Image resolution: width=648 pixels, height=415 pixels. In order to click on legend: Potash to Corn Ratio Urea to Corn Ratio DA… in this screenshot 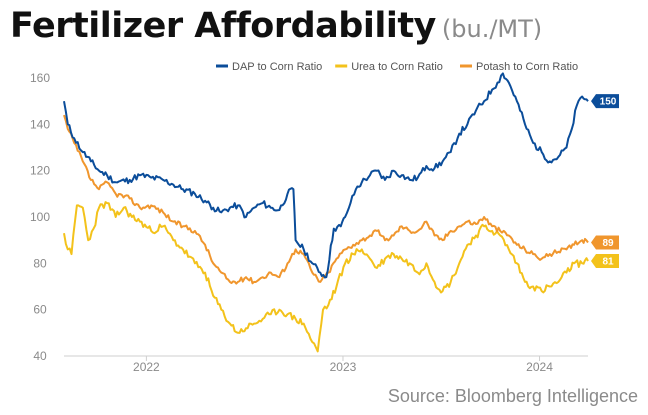, I will do `click(397, 67)`.